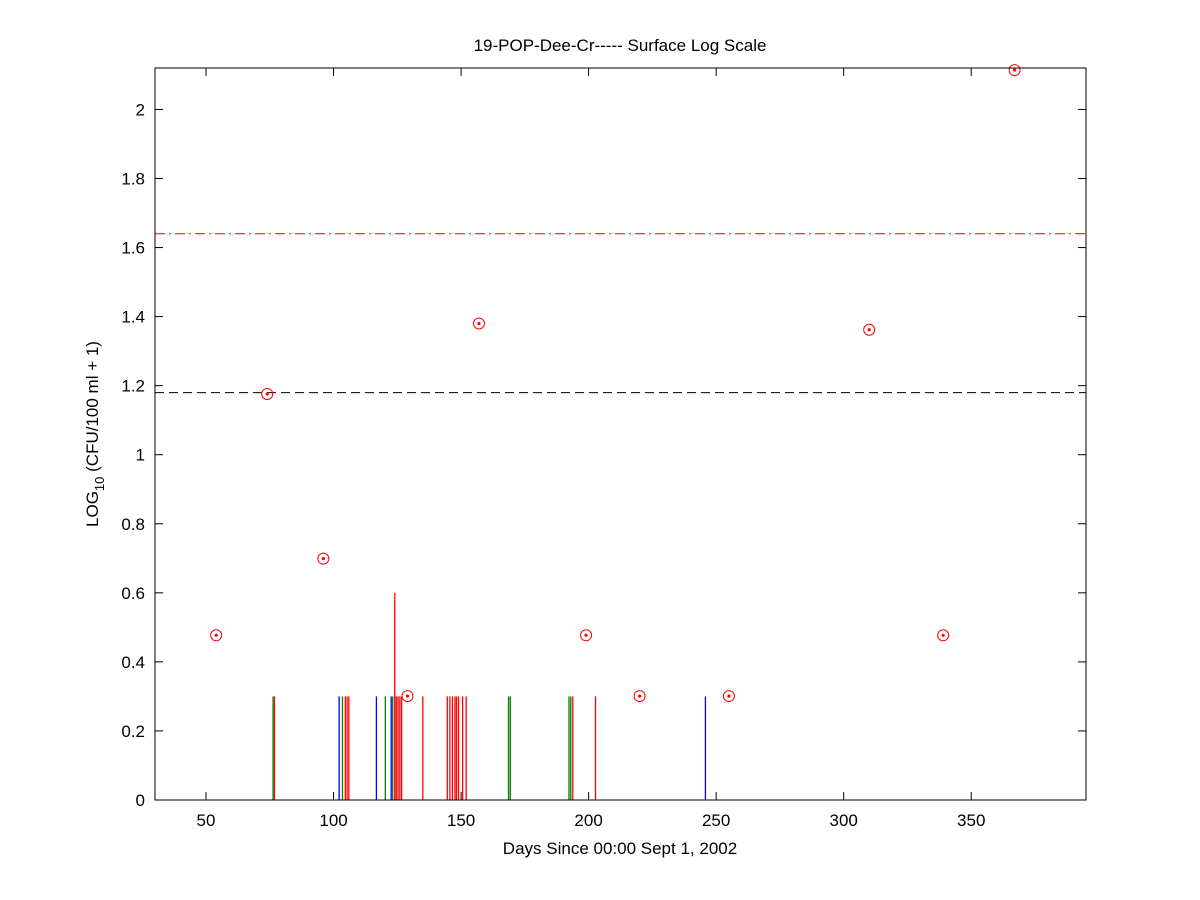 This screenshot has width=1200, height=900. Describe the element at coordinates (133, 386) in the screenshot. I see `y-tick-label: 1.2` at that location.